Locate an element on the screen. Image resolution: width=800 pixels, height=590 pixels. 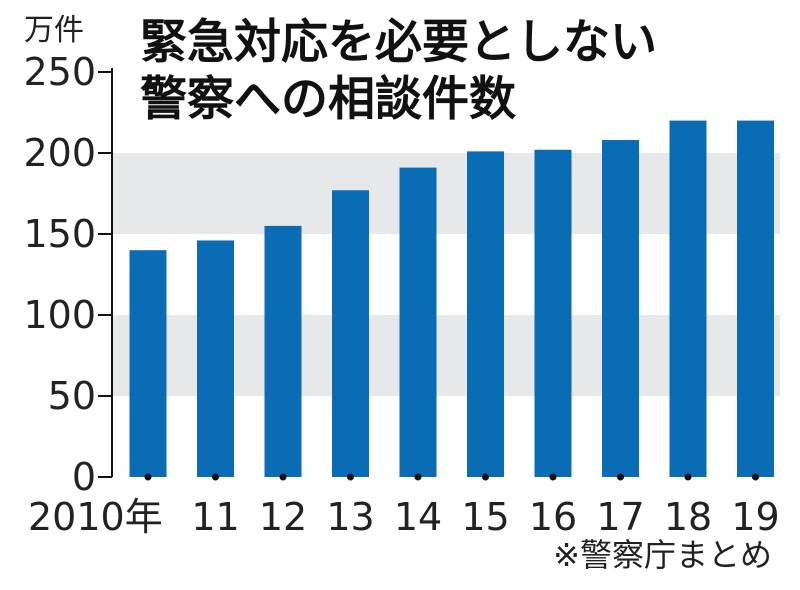
x-tick-label: 11 is located at coordinates (215, 517).